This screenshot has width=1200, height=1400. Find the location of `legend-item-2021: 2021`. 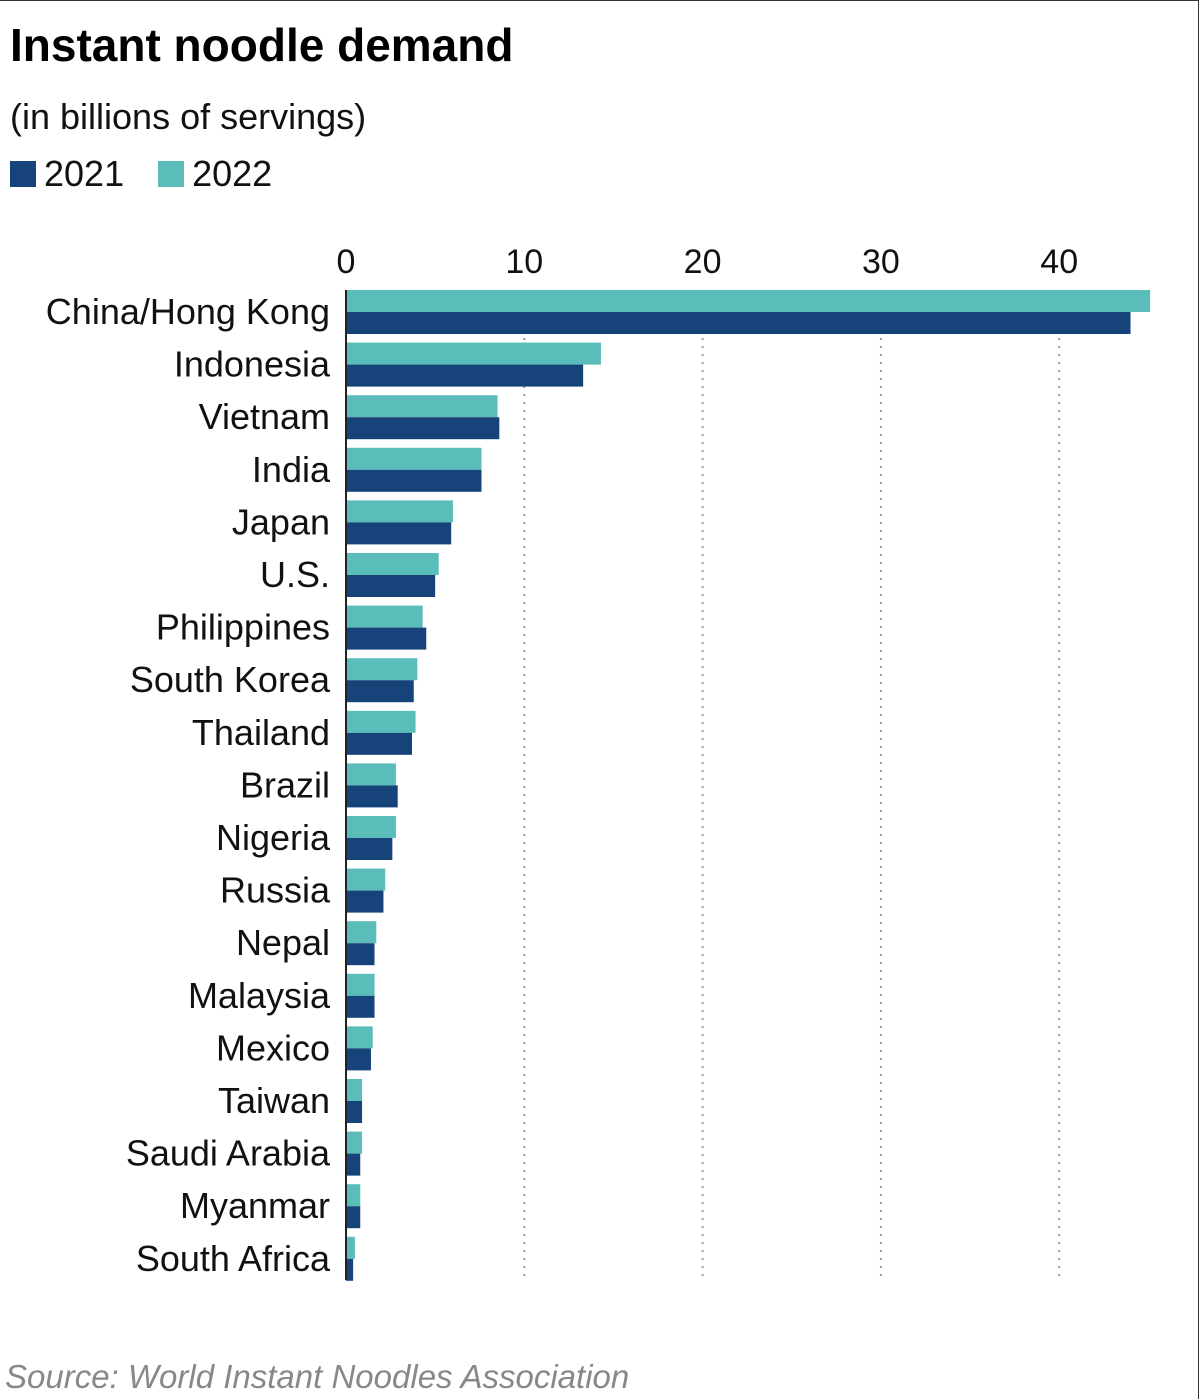

legend-item-2021: 2021 is located at coordinates (67, 174).